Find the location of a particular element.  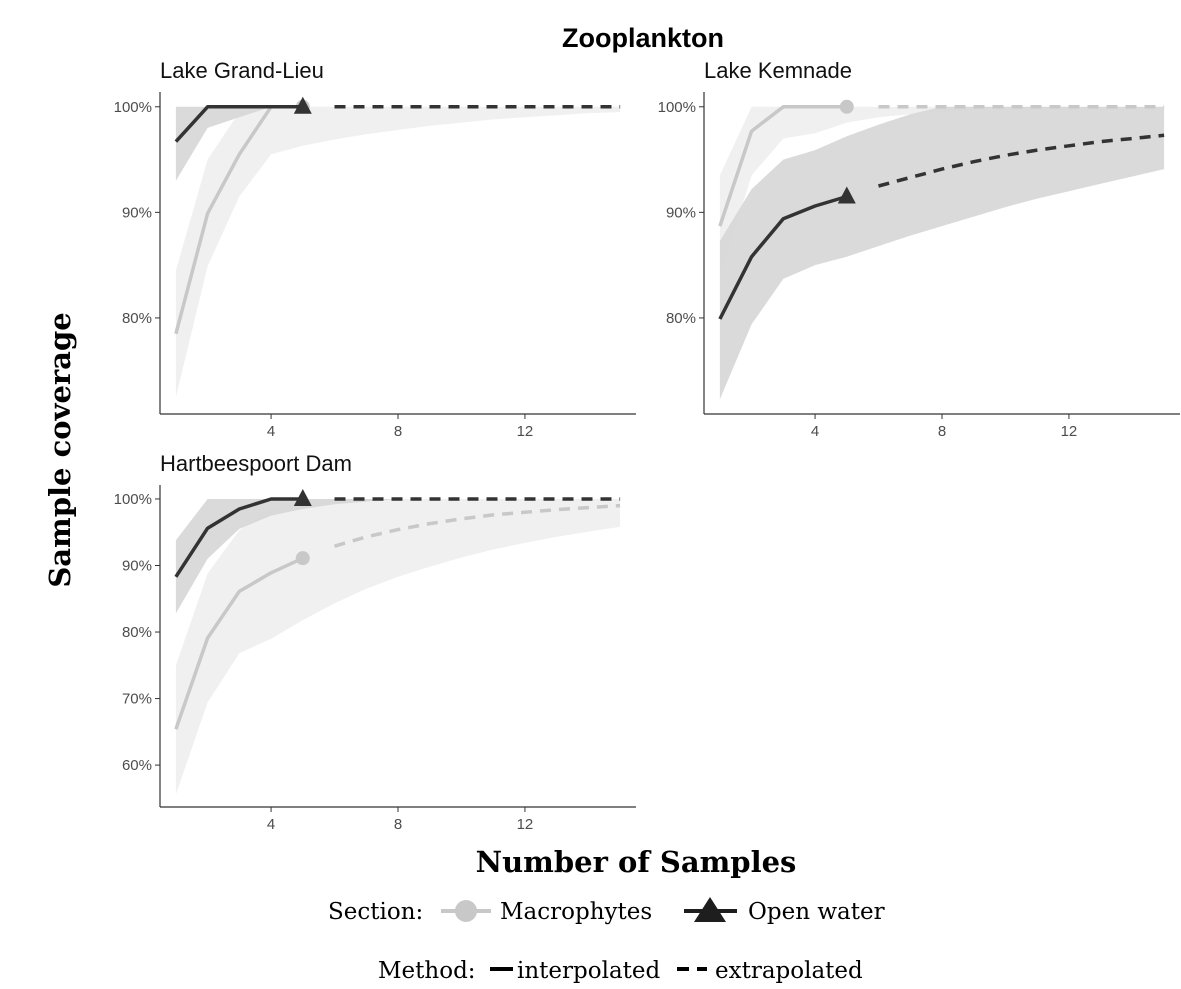

legend-section-title: Section: is located at coordinates (375, 912).